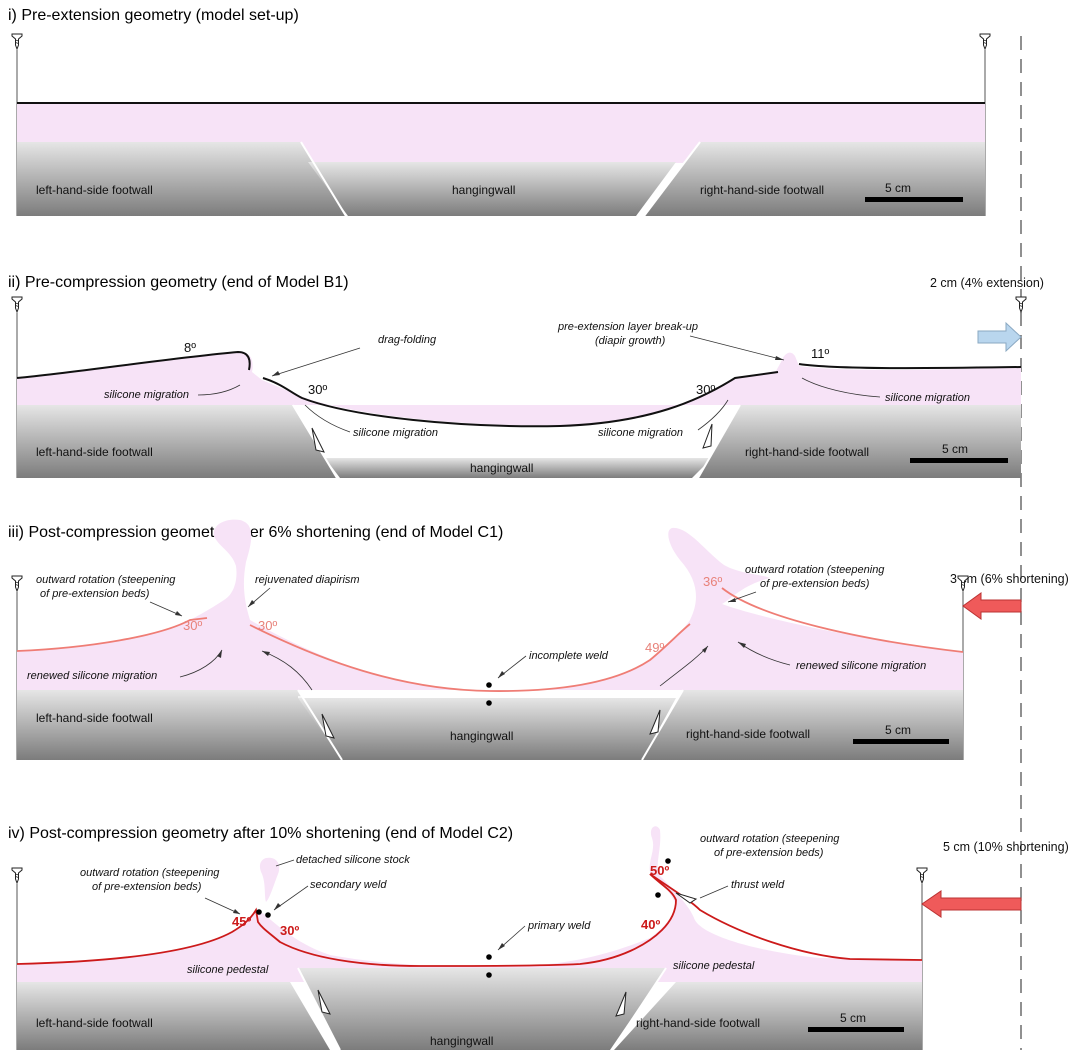  Describe the element at coordinates (559, 926) in the screenshot. I see `primary-weld-label: primary weld` at that location.